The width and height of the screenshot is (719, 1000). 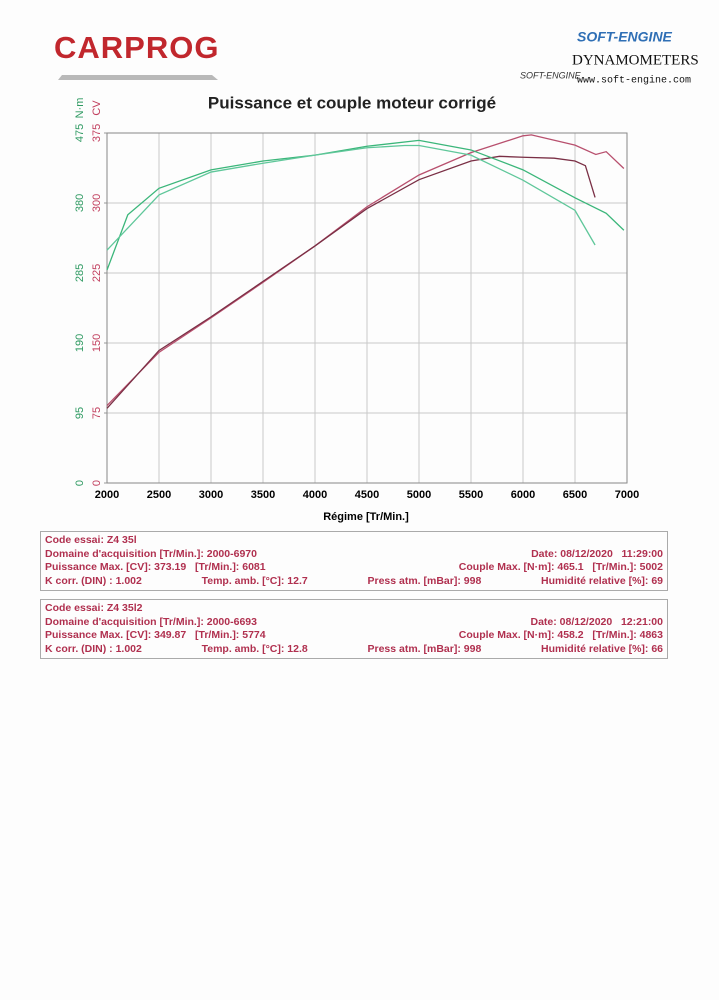 I want to click on y-tick-label: 225, so click(x=97, y=273).